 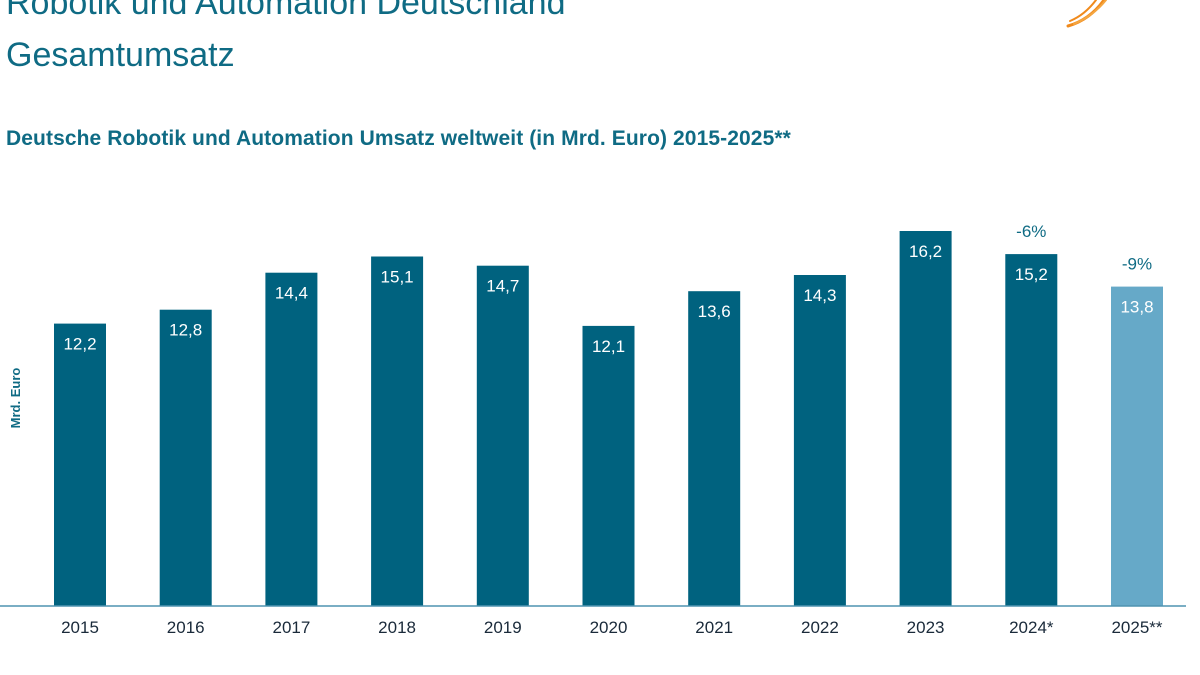 What do you see at coordinates (609, 627) in the screenshot?
I see `x-tick-label: 2020` at bounding box center [609, 627].